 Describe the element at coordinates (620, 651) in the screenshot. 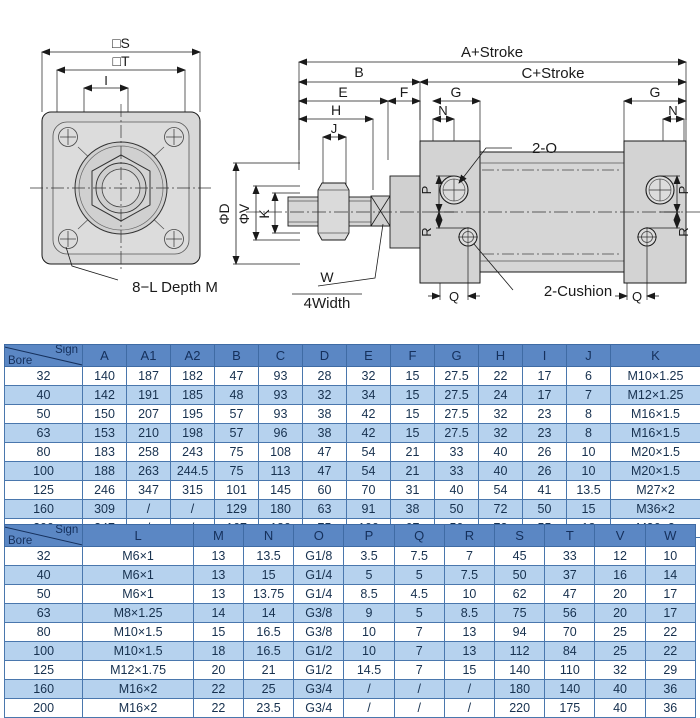

I see `cell-V: 25` at that location.